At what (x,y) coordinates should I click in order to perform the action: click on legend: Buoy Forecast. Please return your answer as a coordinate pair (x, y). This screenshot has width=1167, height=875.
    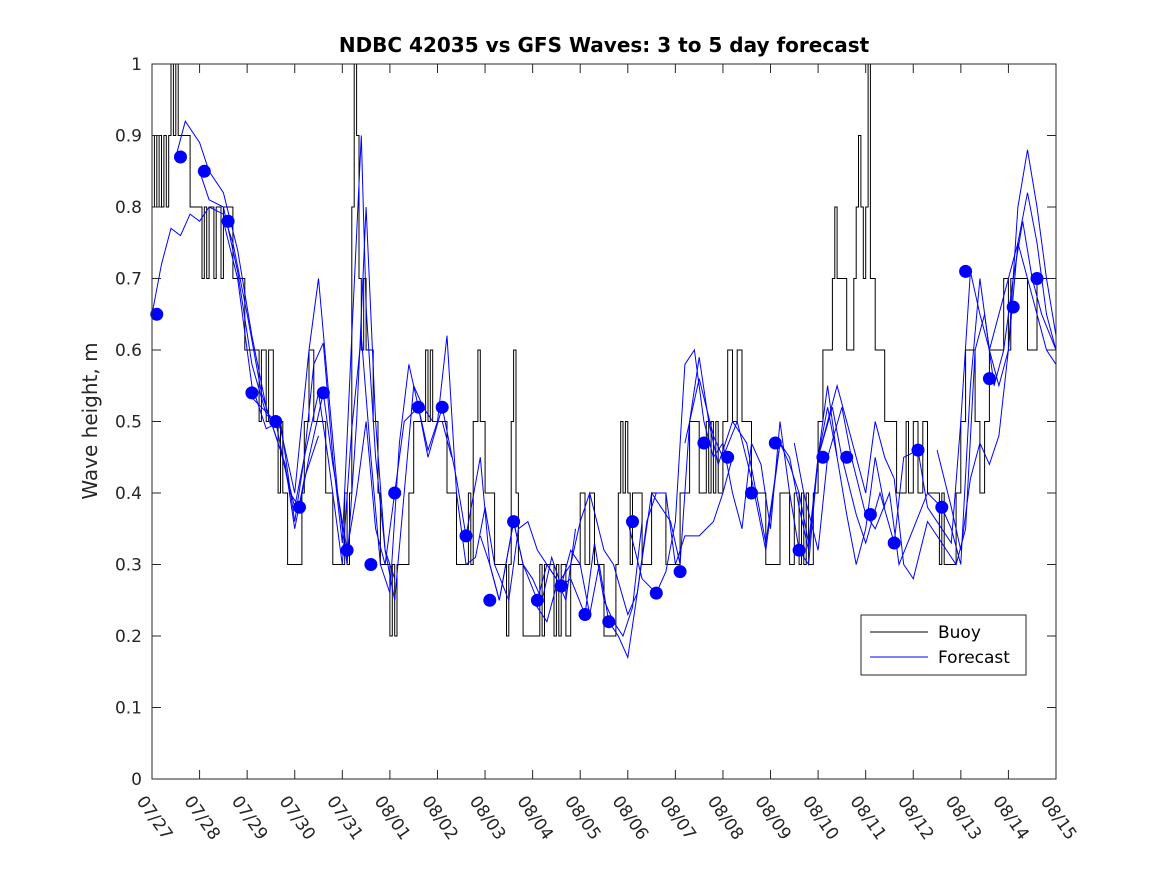
    Looking at the image, I should click on (943, 645).